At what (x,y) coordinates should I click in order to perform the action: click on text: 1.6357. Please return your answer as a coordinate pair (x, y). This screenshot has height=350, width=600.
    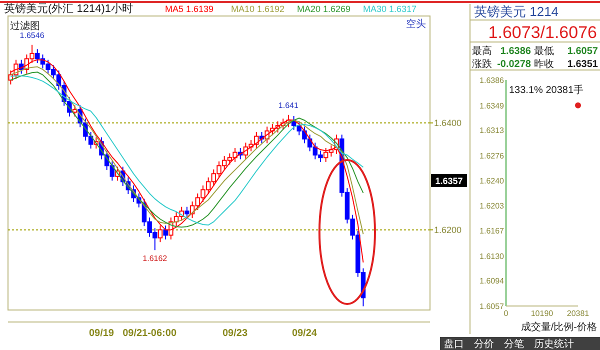
    Looking at the image, I should click on (449, 181).